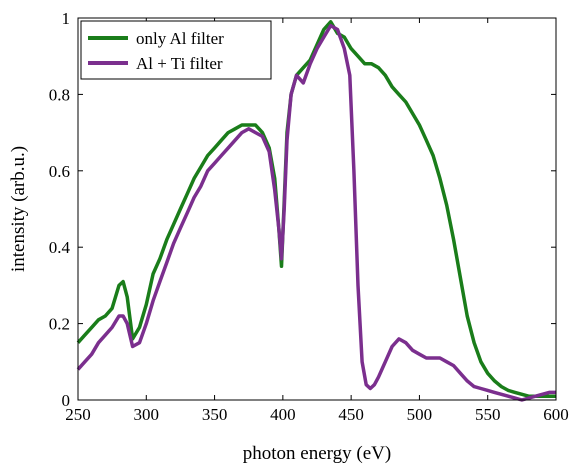  I want to click on x-tick-label: 350, so click(215, 414).